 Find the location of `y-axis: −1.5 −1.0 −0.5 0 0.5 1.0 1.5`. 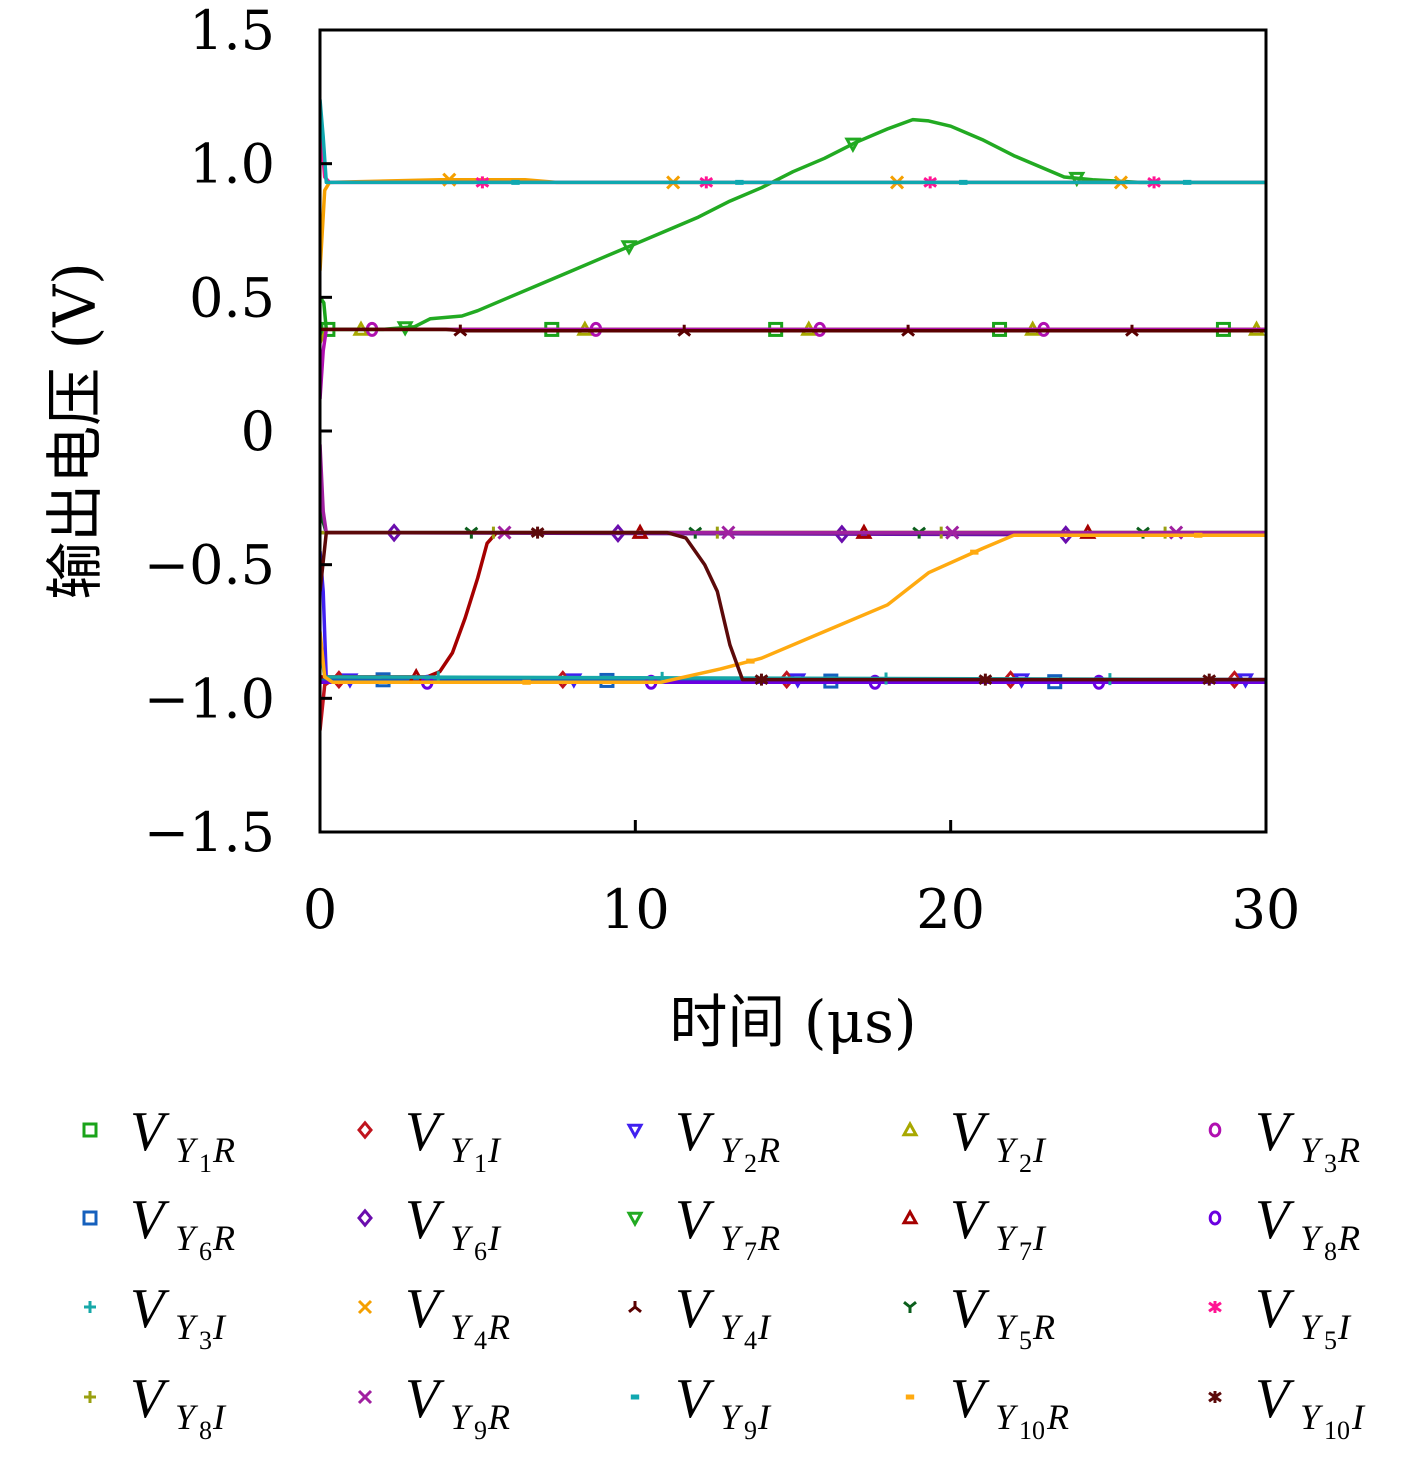

y-axis: −1.5 −1.0 −0.5 0 0.5 1.0 1.5 is located at coordinates (238, 432).